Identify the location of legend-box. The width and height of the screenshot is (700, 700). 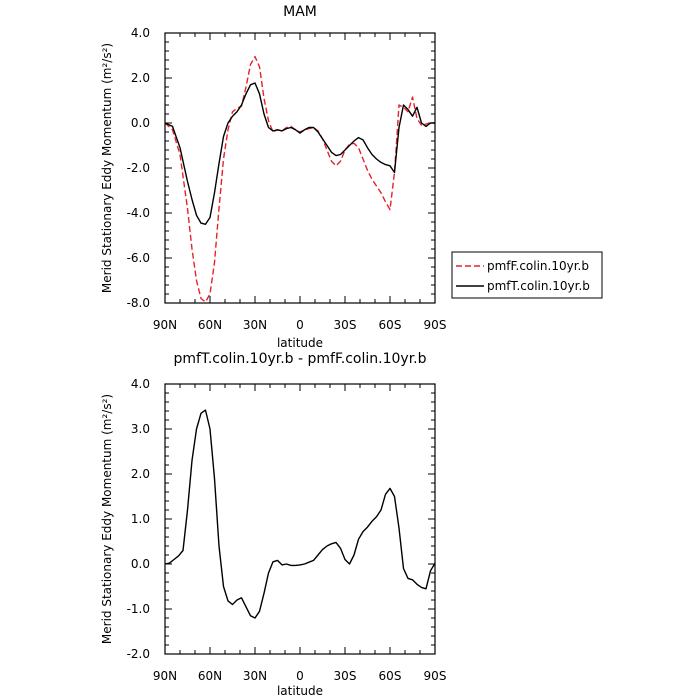
(527, 275).